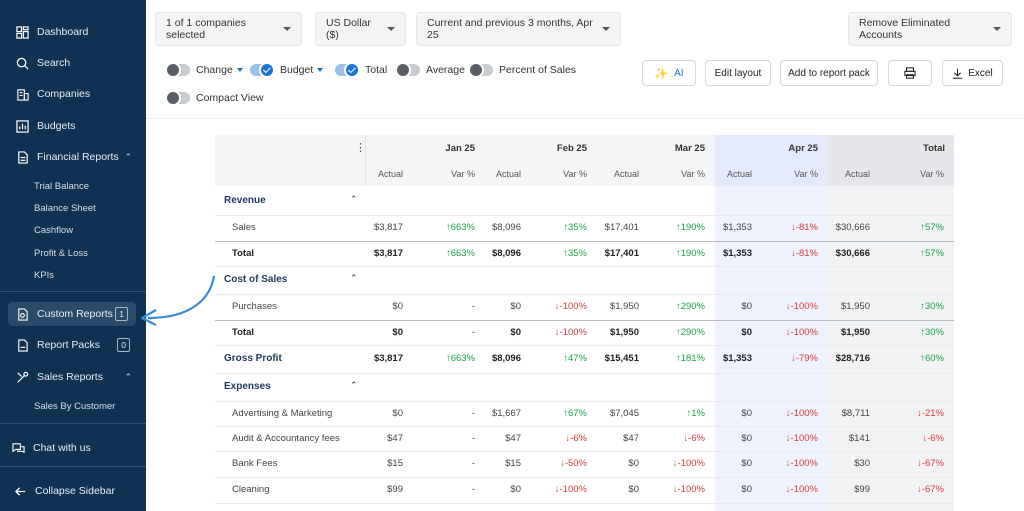 The width and height of the screenshot is (1024, 511). What do you see at coordinates (78, 157) in the screenshot?
I see `sidebar-item-label: Financial Reports` at bounding box center [78, 157].